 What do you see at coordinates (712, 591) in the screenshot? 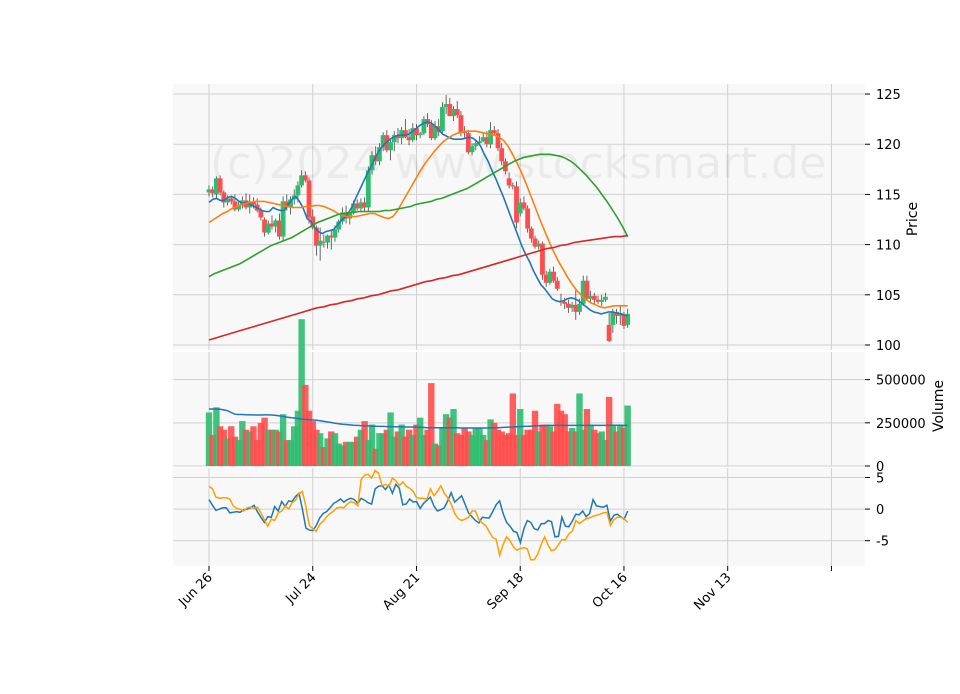
I see `x-tick-label: Nov 13` at bounding box center [712, 591].